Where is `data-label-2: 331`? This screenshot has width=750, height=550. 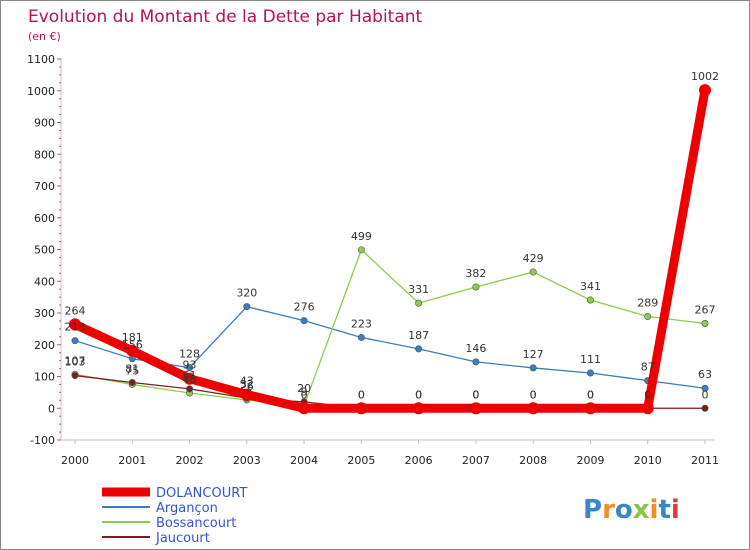 data-label-2: 331 is located at coordinates (418, 289).